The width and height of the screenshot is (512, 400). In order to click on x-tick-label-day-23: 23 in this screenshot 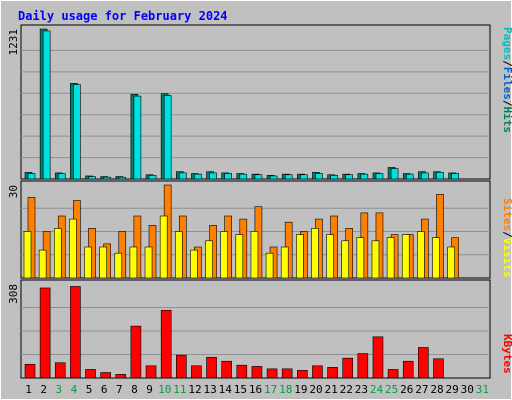, I will do `click(361, 389)`.